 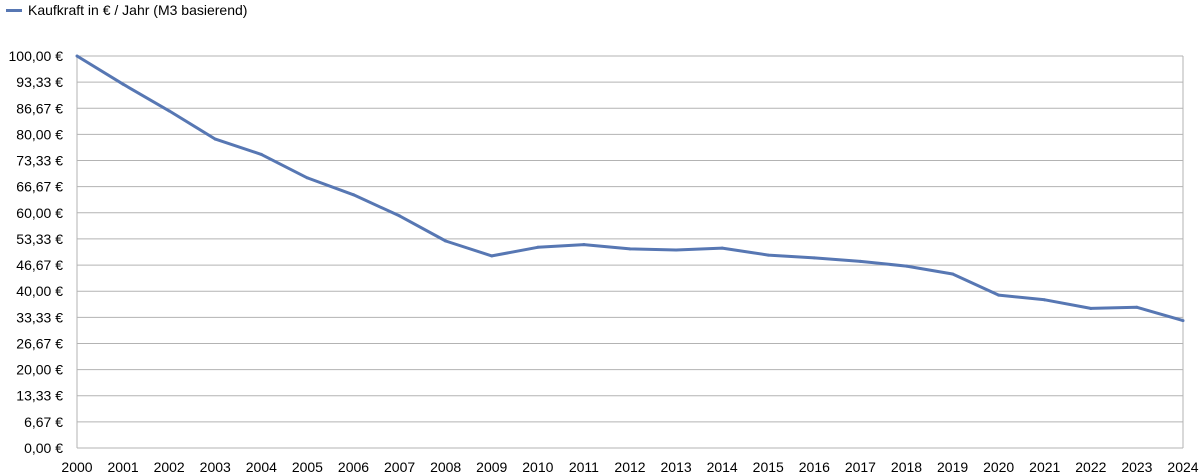 What do you see at coordinates (768, 467) in the screenshot?
I see `x-tick-label: 2015` at bounding box center [768, 467].